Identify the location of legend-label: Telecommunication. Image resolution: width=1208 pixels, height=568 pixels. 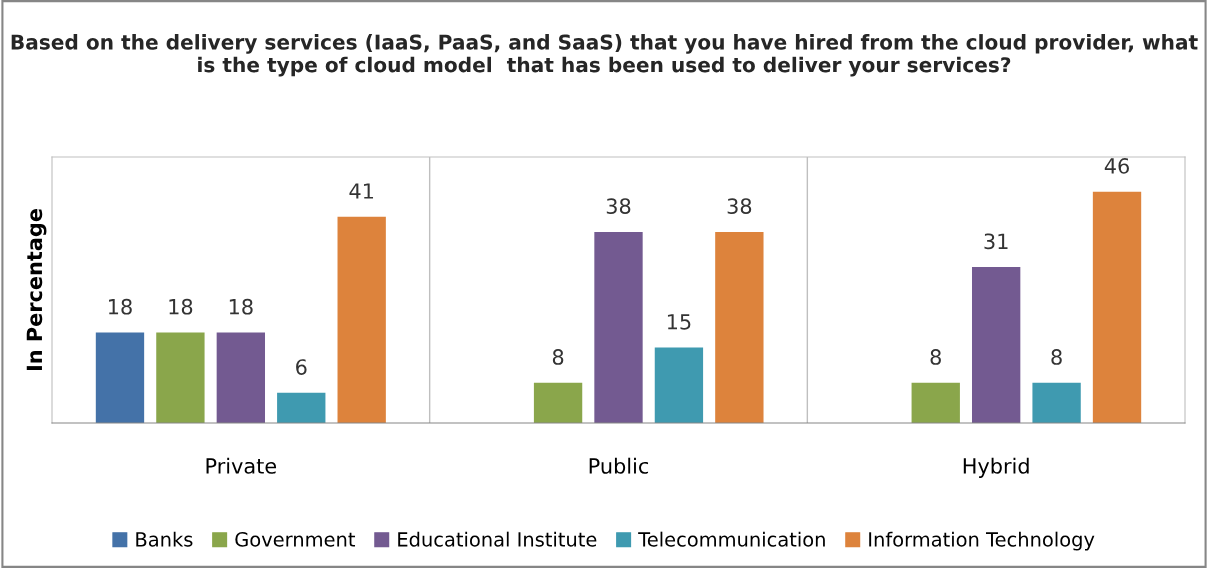
(731, 539).